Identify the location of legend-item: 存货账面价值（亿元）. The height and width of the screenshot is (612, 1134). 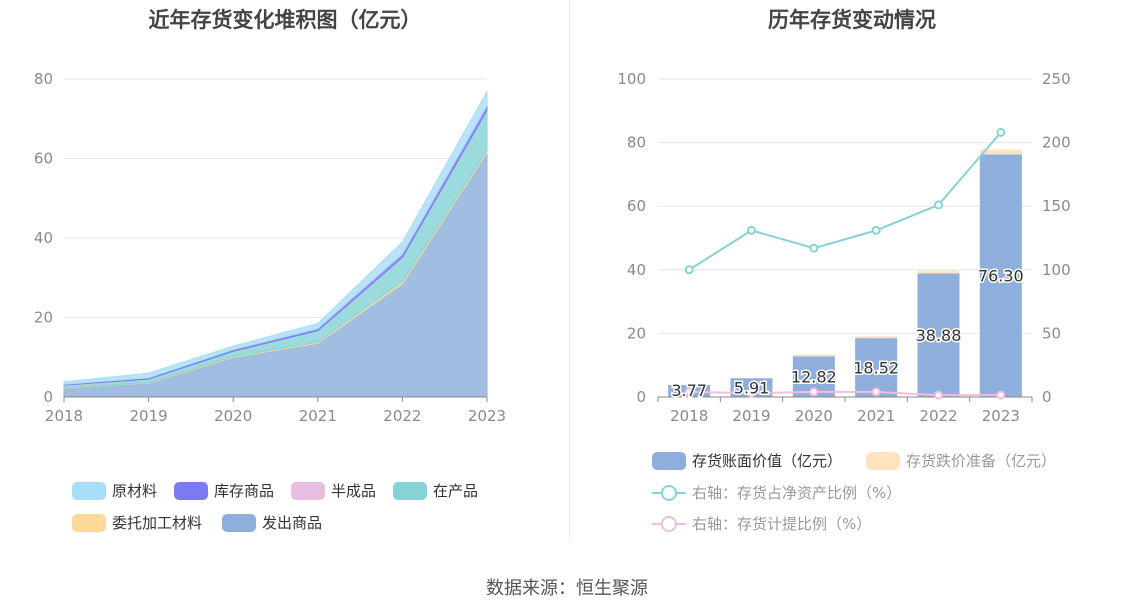
(747, 460).